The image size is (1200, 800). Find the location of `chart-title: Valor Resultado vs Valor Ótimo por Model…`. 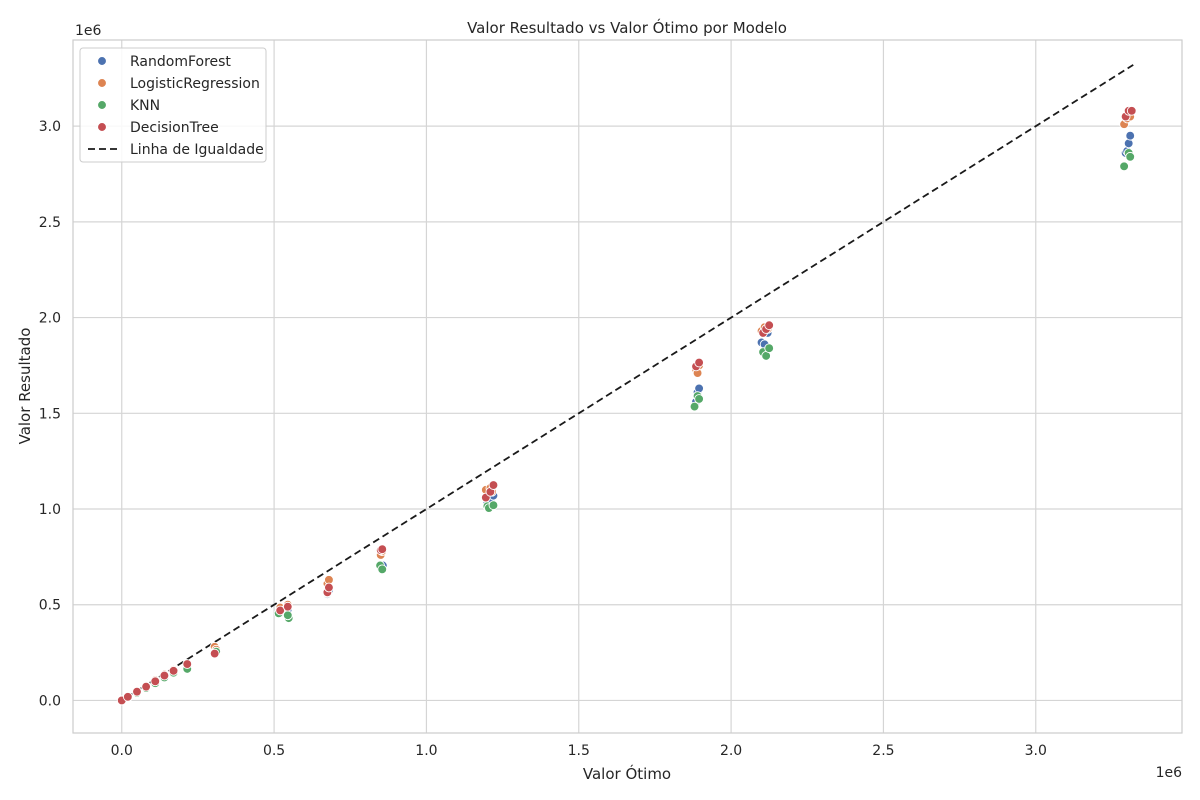

chart-title: Valor Resultado vs Valor Ótimo por Model… is located at coordinates (627, 27).